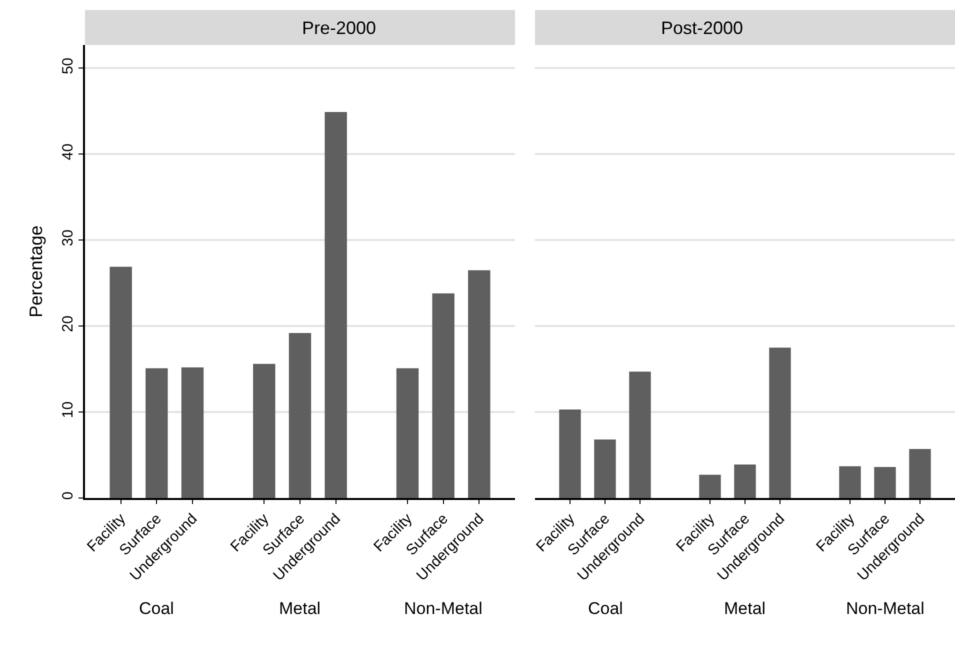  I want to click on y-axis-title: Percentage, so click(36, 271).